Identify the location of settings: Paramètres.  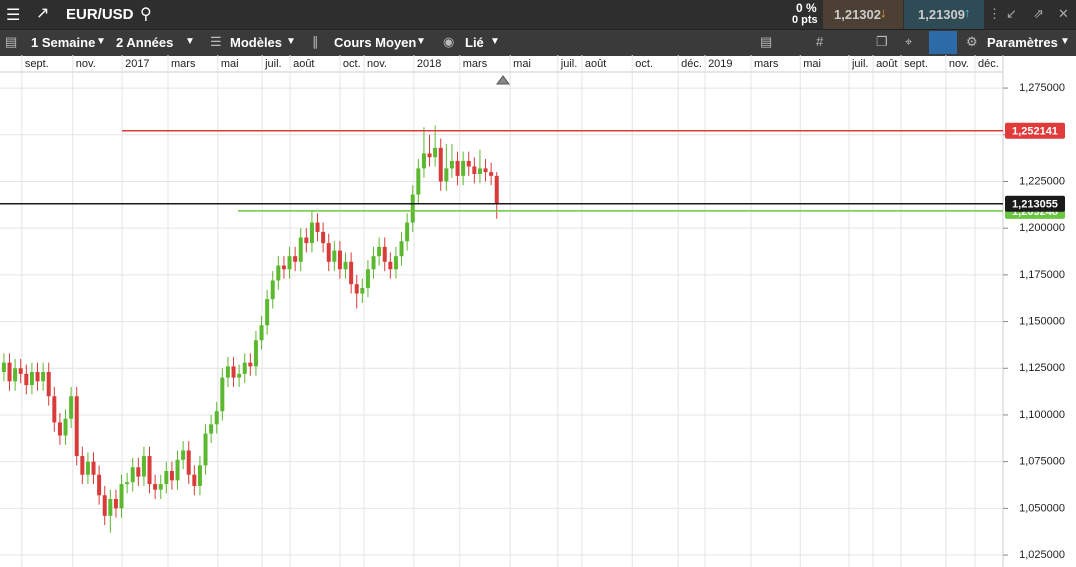
(1022, 42).